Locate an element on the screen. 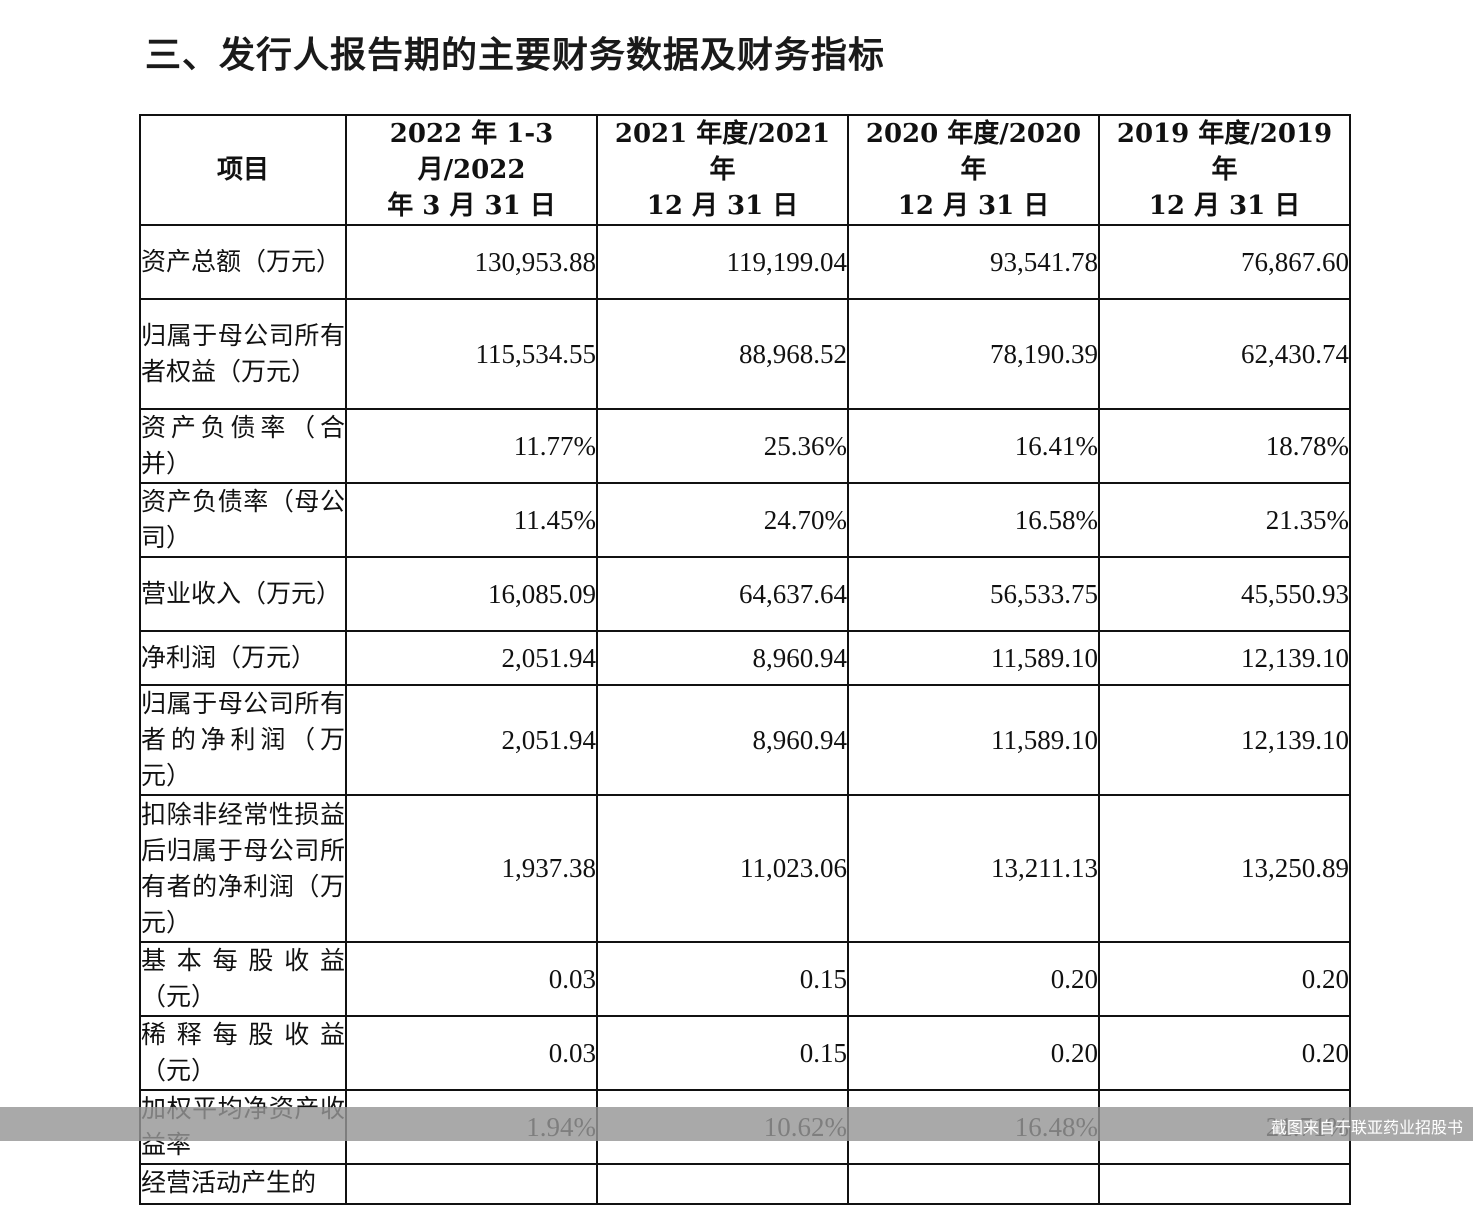  cell-value: 1,937.38 is located at coordinates (471, 868).